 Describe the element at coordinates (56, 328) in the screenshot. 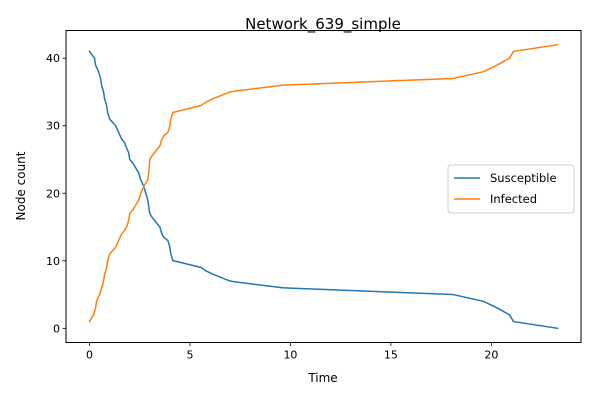

I see `y-tick-label: 0` at that location.